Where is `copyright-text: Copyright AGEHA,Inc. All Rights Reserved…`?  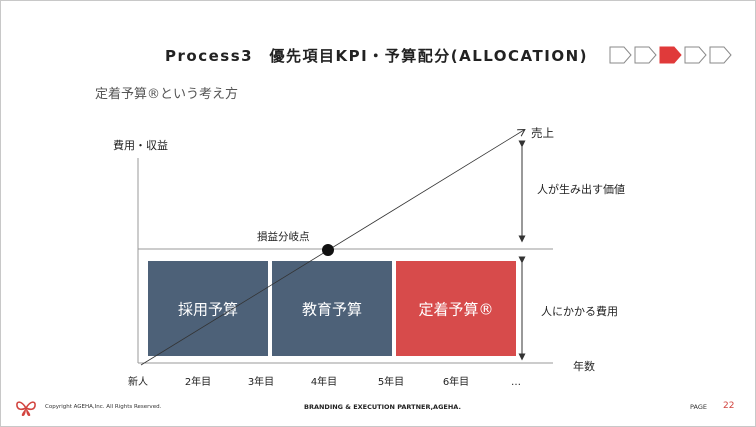
copyright-text: Copyright AGEHA,Inc. All Rights Reserved… is located at coordinates (103, 407).